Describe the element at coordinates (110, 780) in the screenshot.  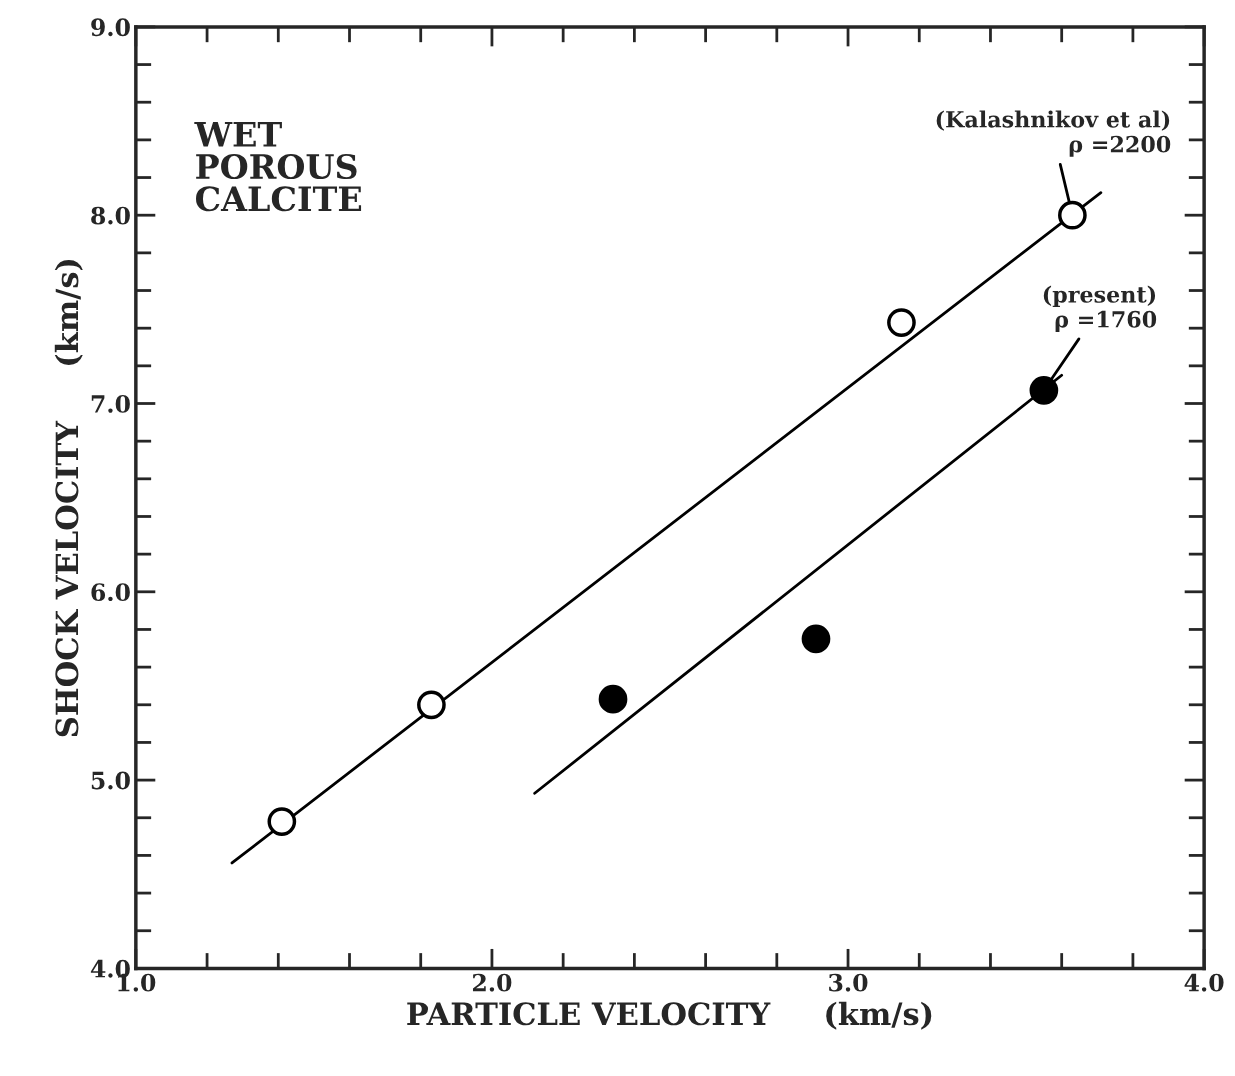
I see `y-tick-label: 5.0` at that location.